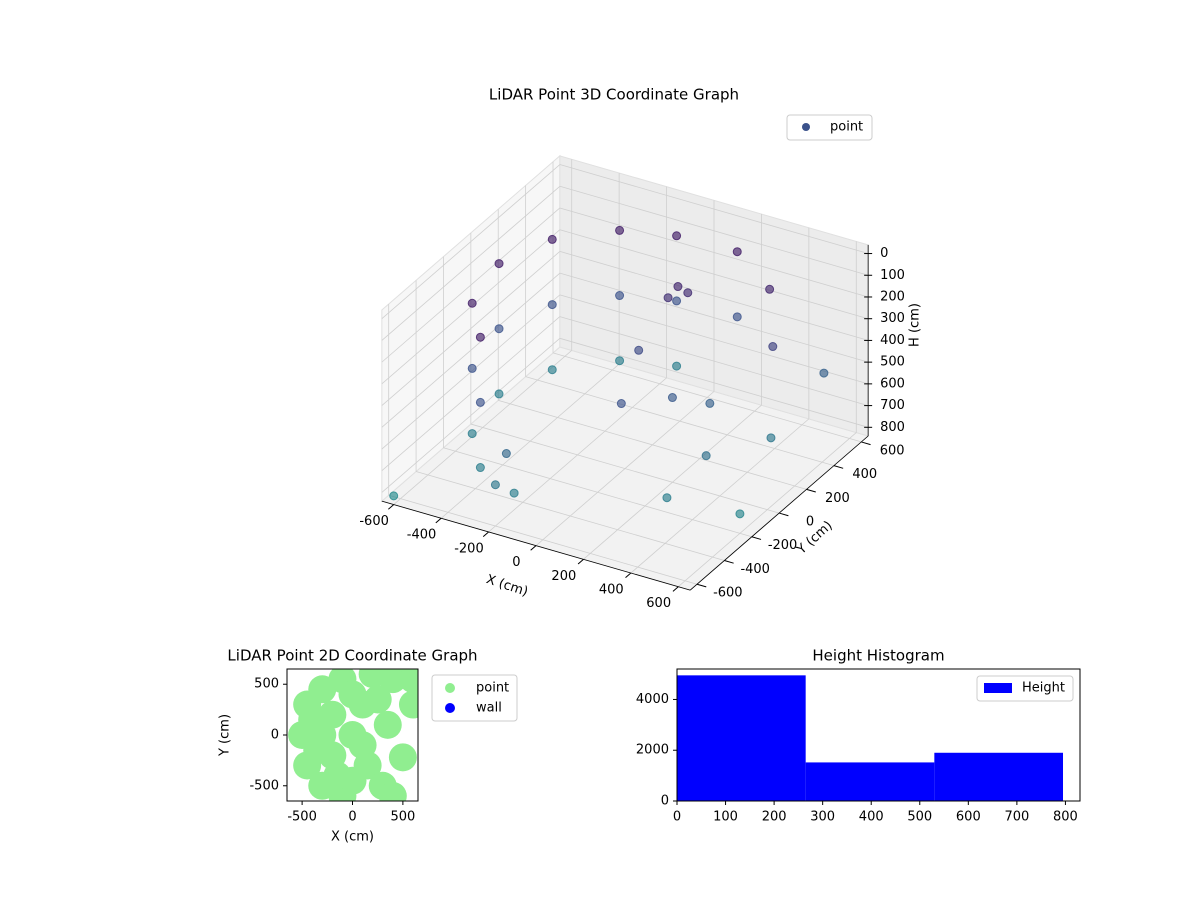 The width and height of the screenshot is (1200, 900). What do you see at coordinates (892, 362) in the screenshot?
I see `z-tick-label: 500` at bounding box center [892, 362].